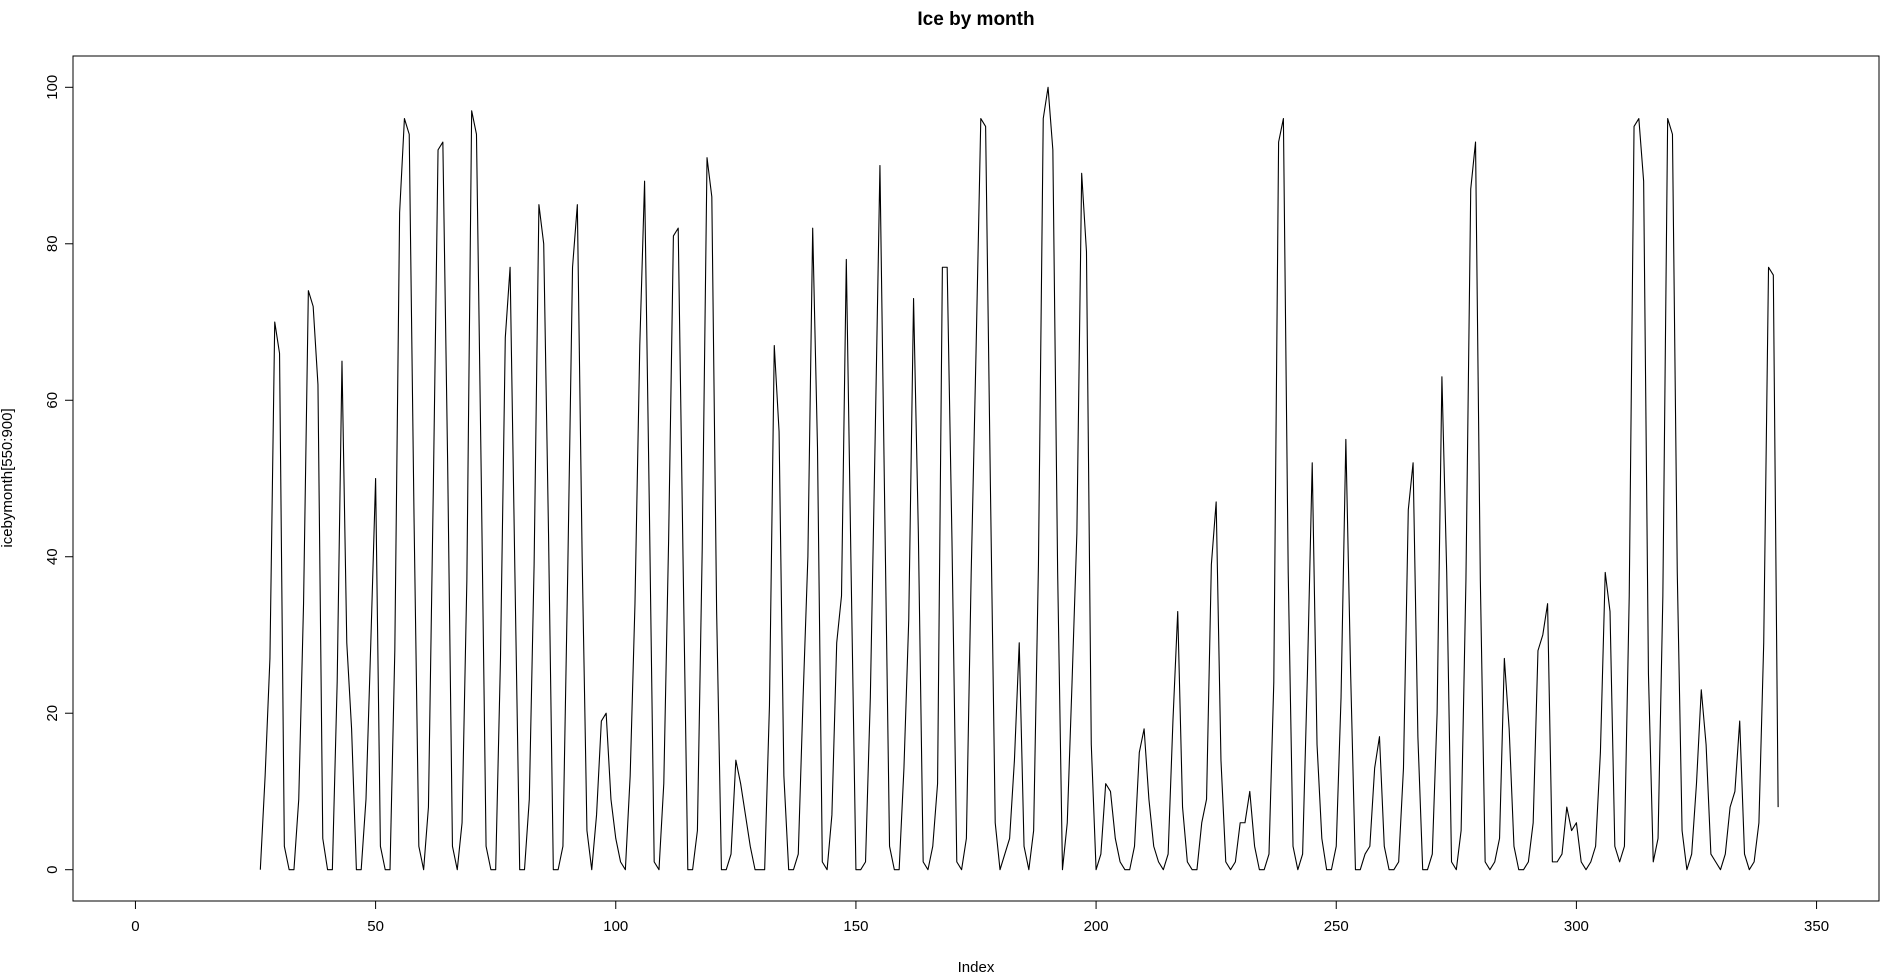 This screenshot has width=1884, height=978. What do you see at coordinates (52, 400) in the screenshot?
I see `y-tick-label: 60` at bounding box center [52, 400].